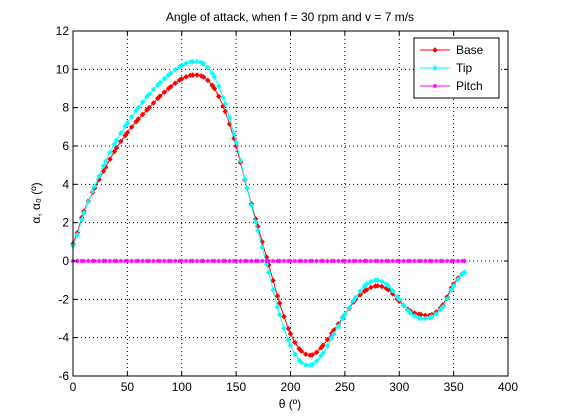  What do you see at coordinates (268, 261) in the screenshot?
I see `series-pitch` at bounding box center [268, 261].